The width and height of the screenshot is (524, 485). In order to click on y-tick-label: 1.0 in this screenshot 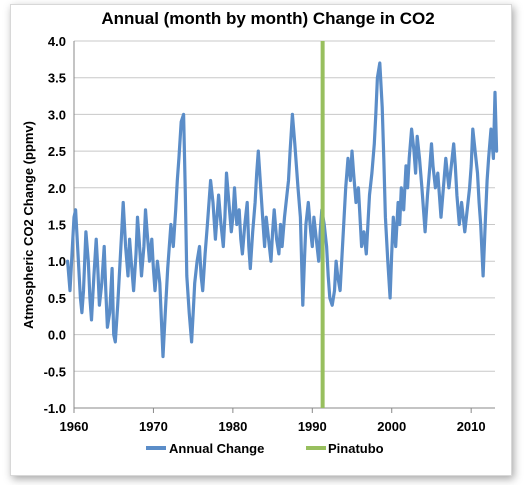, I will do `click(57, 261)`.